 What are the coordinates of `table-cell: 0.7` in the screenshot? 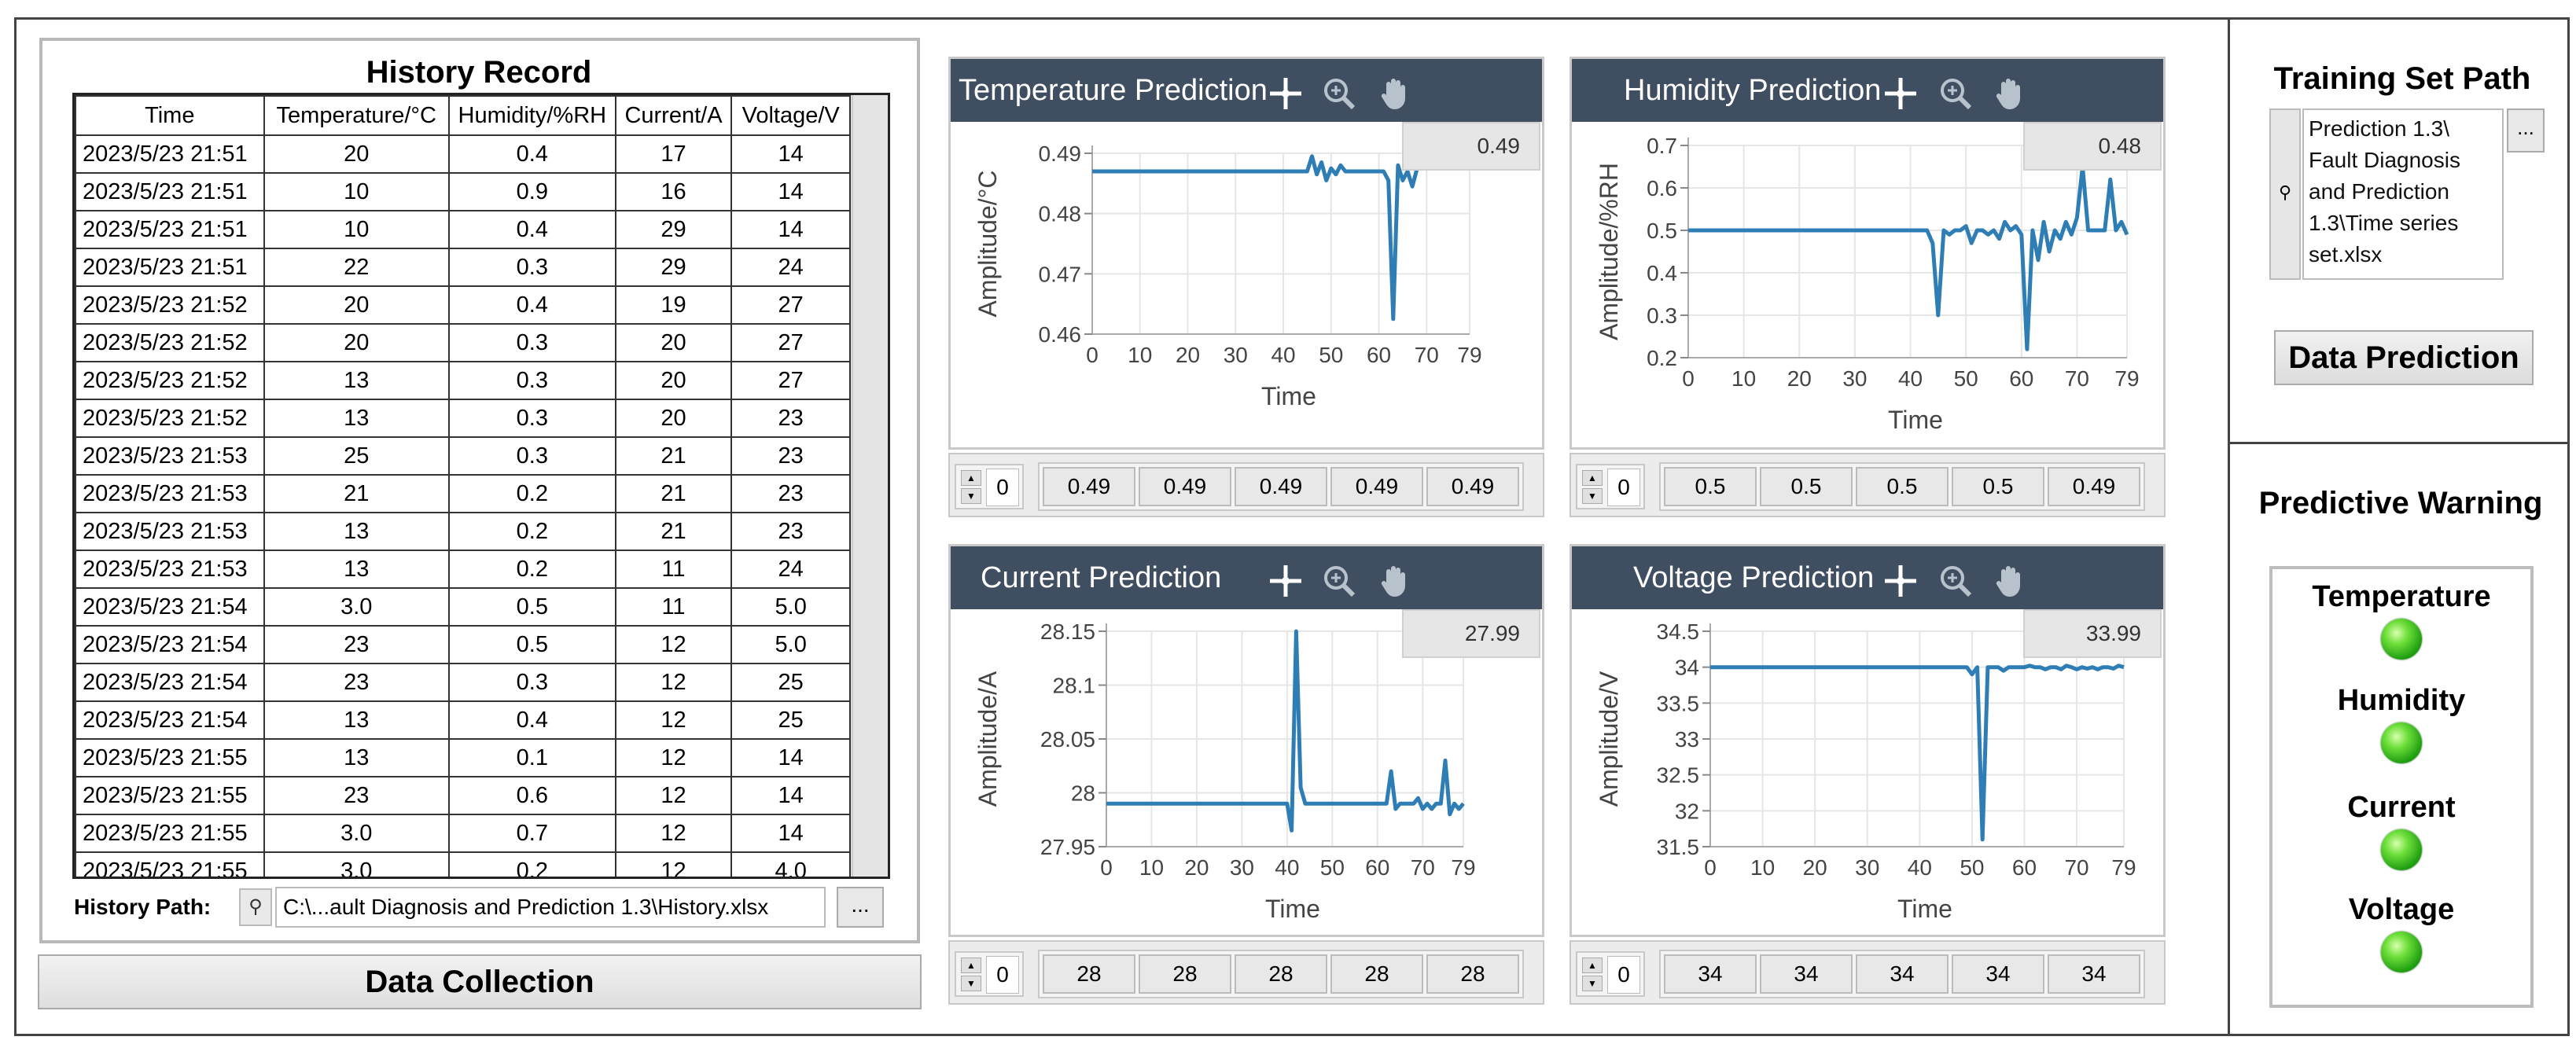 It's located at (531, 834).